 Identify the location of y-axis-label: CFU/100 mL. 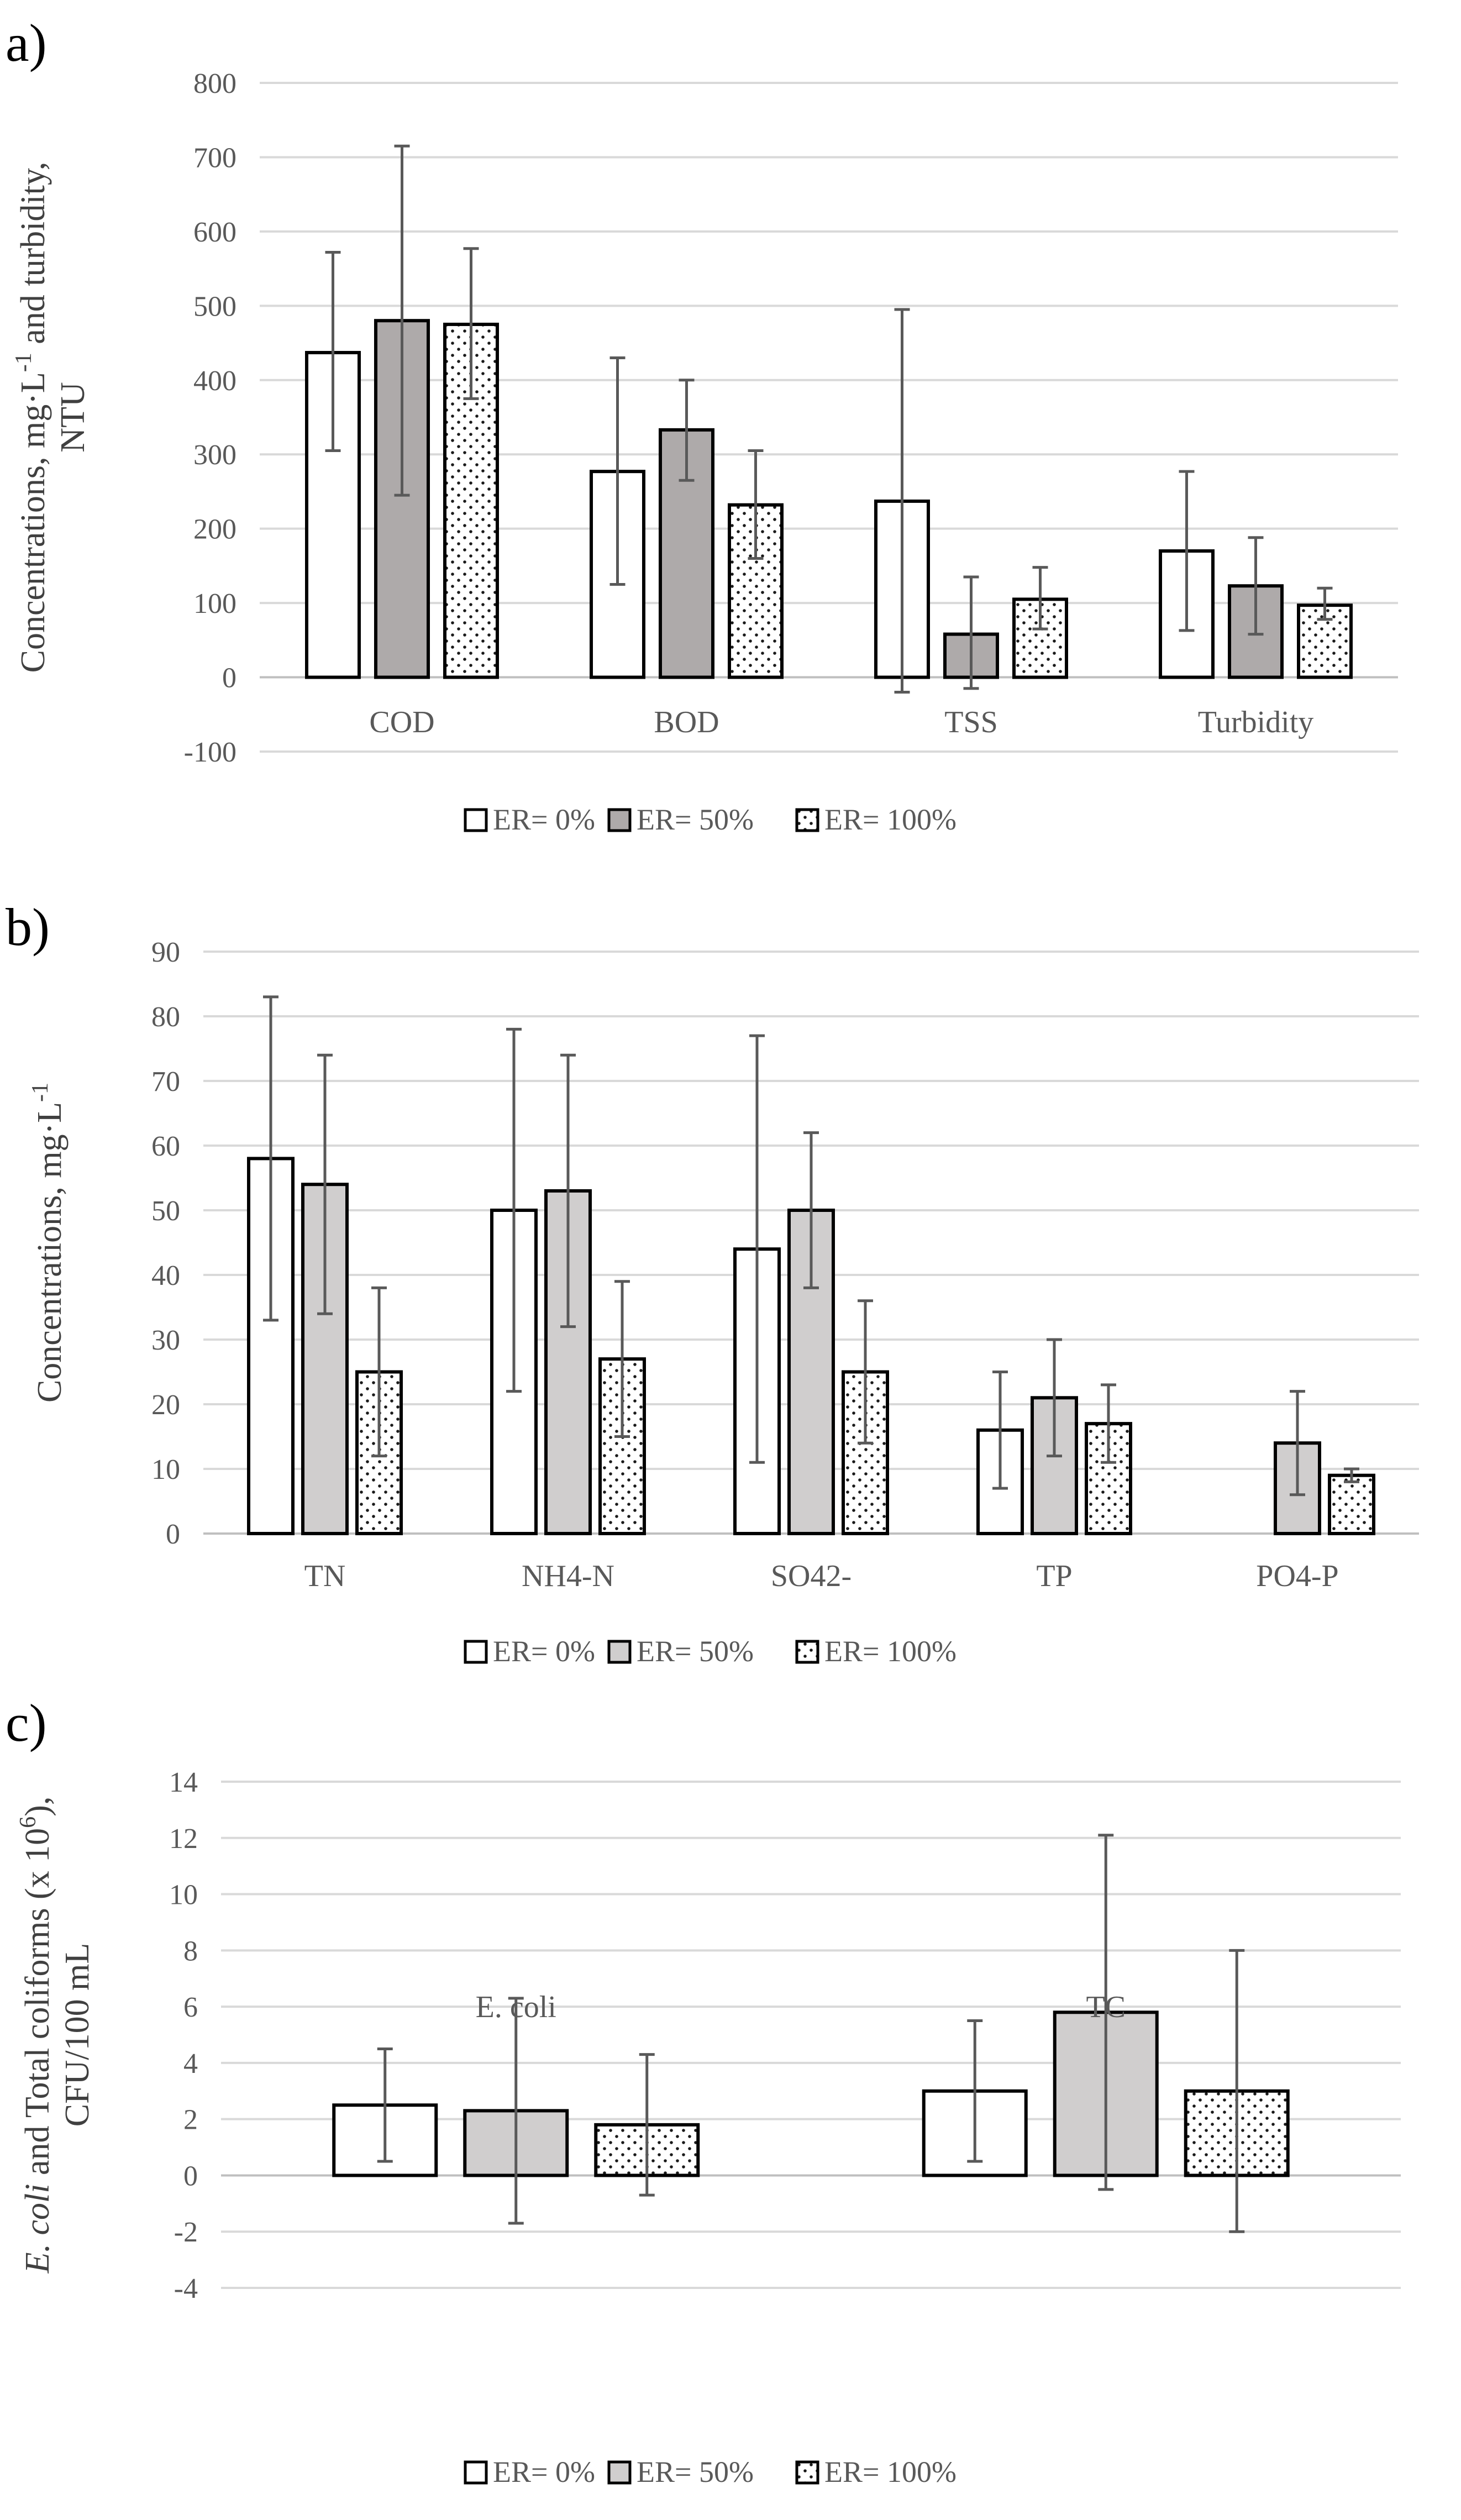
(77, 2035).